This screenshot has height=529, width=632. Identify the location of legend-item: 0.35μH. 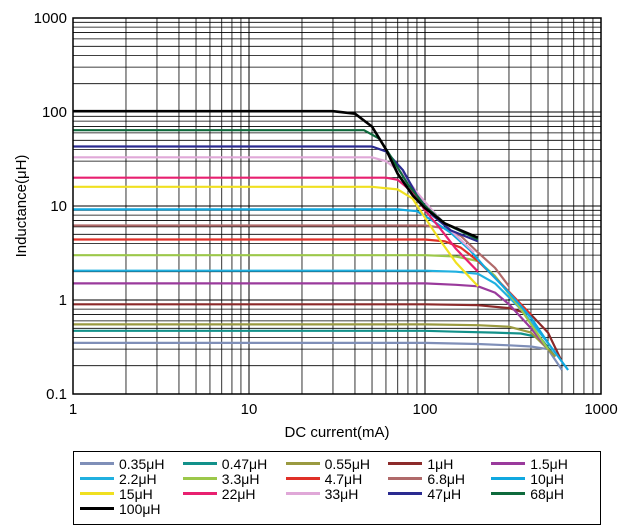
(131, 463).